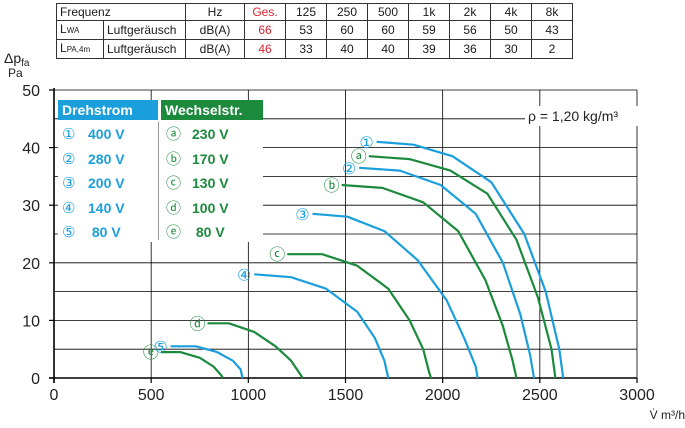  What do you see at coordinates (69, 134) in the screenshot?
I see `series-marker-icon: ①` at bounding box center [69, 134].